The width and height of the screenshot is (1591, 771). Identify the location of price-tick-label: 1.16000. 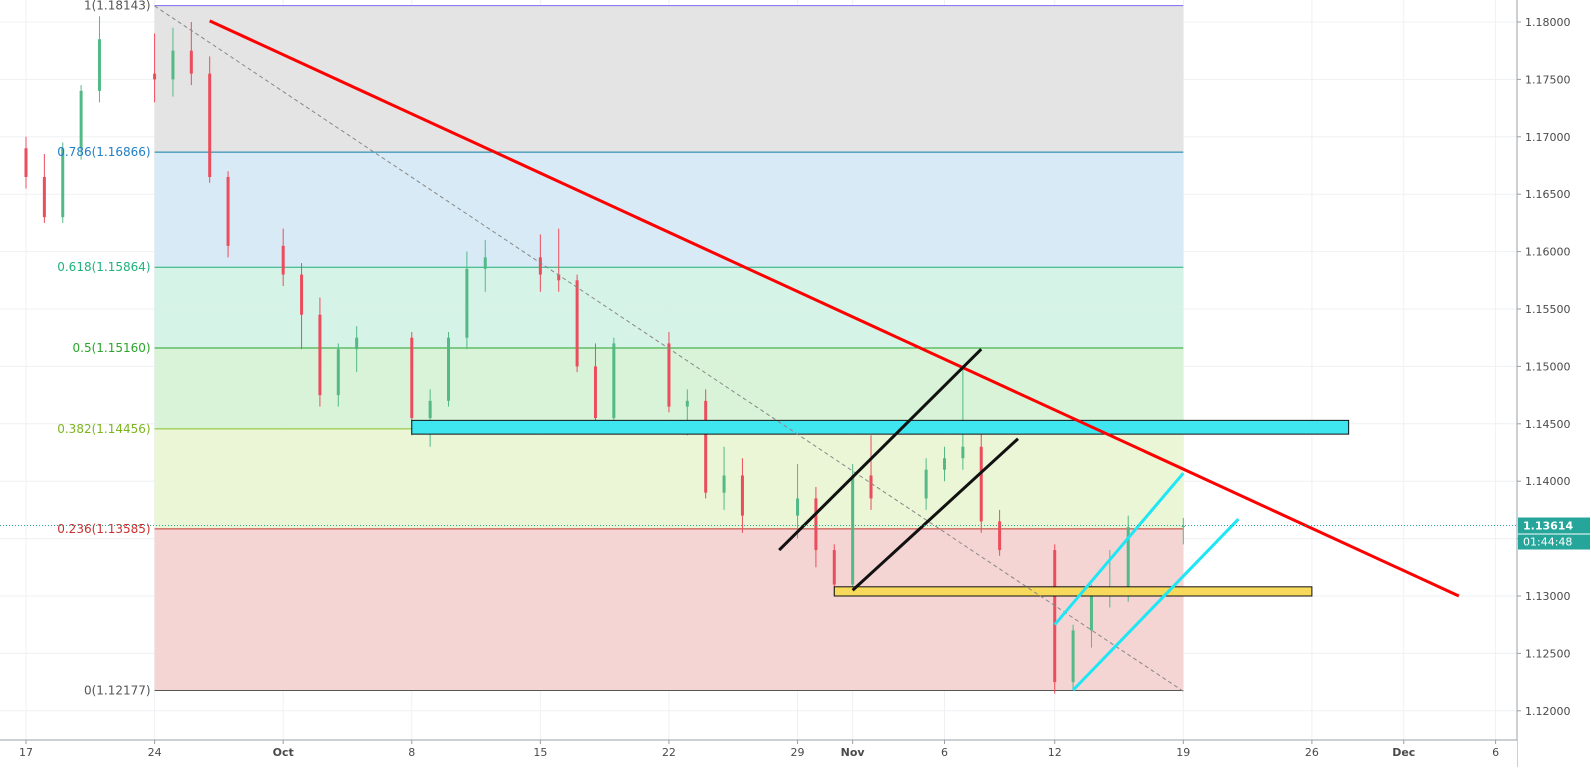
(1548, 252).